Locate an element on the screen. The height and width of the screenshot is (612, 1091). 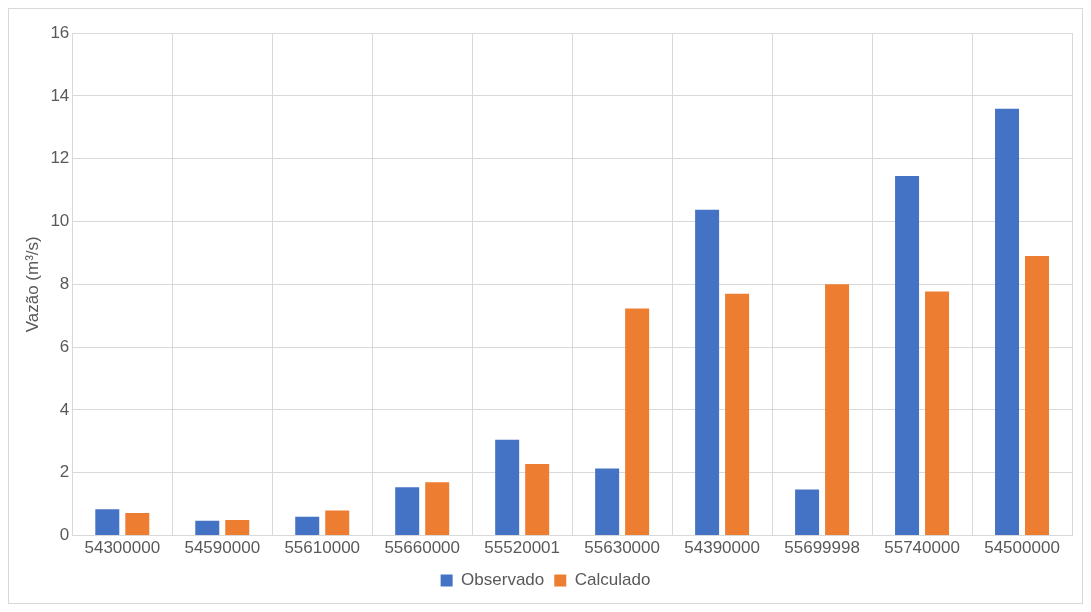
x-tick-label: 55699998 is located at coordinates (822, 548).